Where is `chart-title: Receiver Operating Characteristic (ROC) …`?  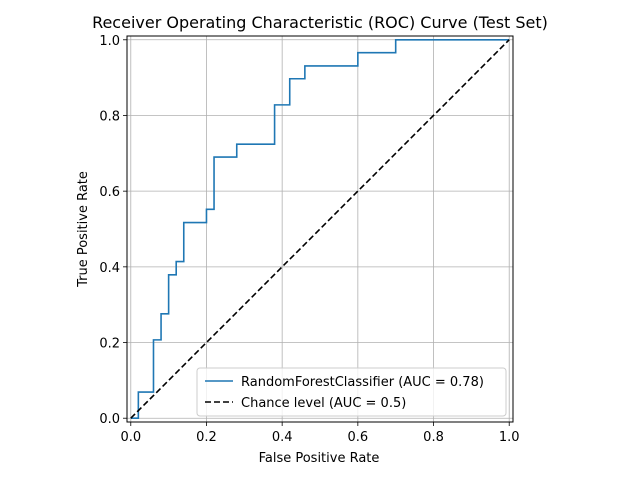 chart-title: Receiver Operating Characteristic (ROC) … is located at coordinates (320, 22).